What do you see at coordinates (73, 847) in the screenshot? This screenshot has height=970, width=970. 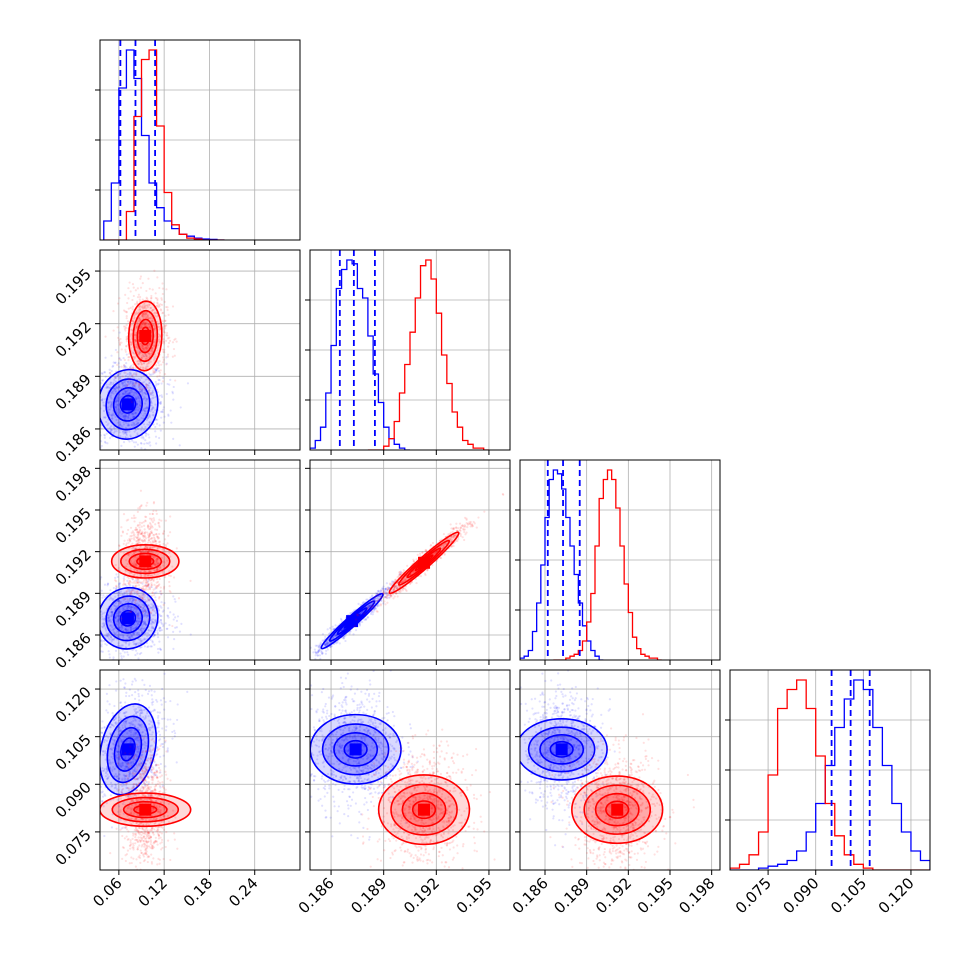 I see `y-tick-label: 0.075` at bounding box center [73, 847].